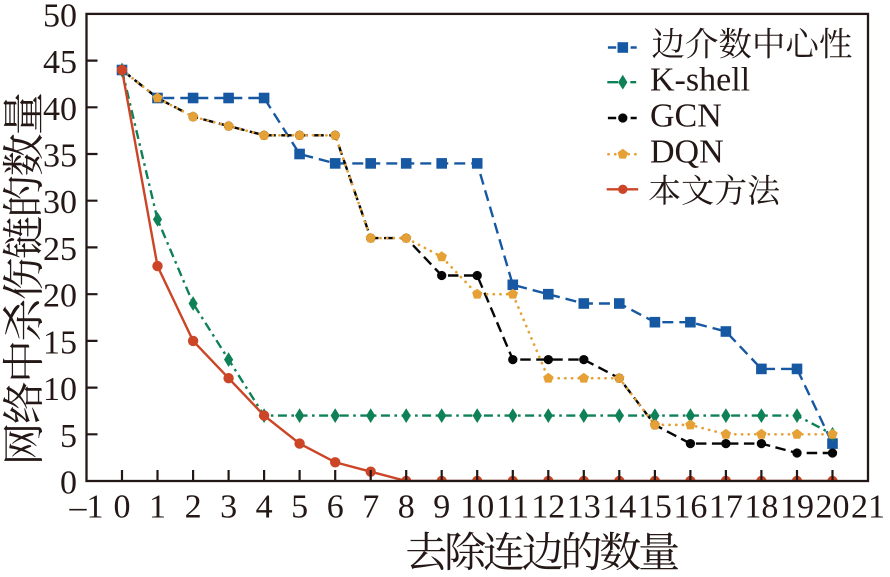 The height and width of the screenshot is (577, 890). What do you see at coordinates (157, 506) in the screenshot?
I see `svg-text: 1` at bounding box center [157, 506].